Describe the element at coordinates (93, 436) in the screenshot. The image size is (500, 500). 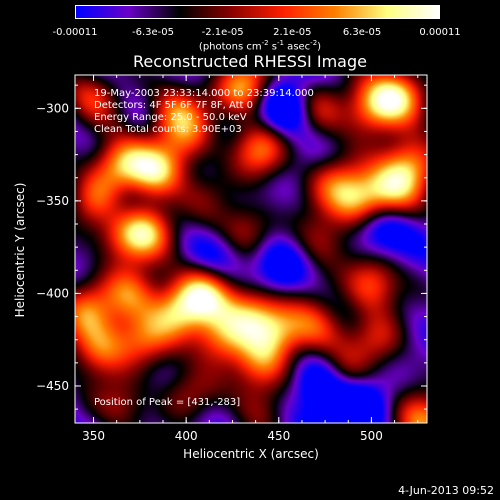
I see `x-tick-label: 350` at that location.